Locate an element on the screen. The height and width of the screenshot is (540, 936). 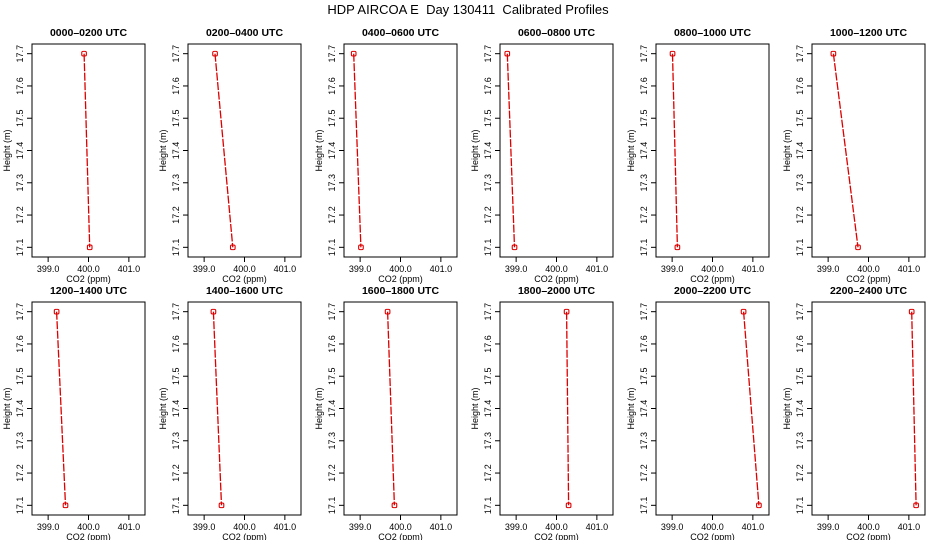
panel-title: 0800–1000 UTC is located at coordinates (712, 33).